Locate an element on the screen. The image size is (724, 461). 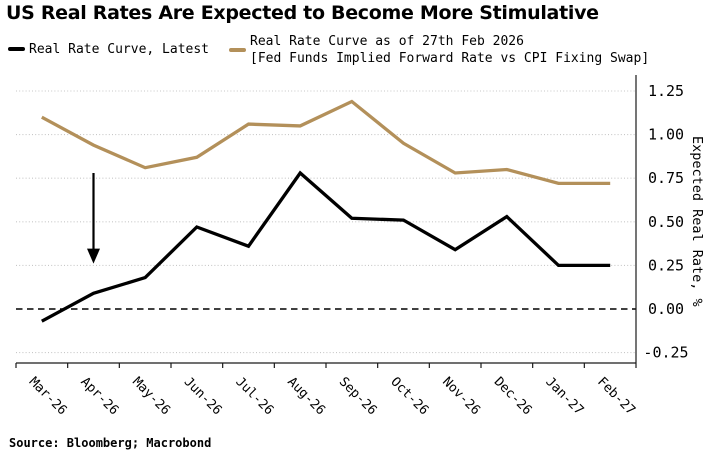
legend-label-latest: Real Rate Curve, Latest is located at coordinates (119, 49).